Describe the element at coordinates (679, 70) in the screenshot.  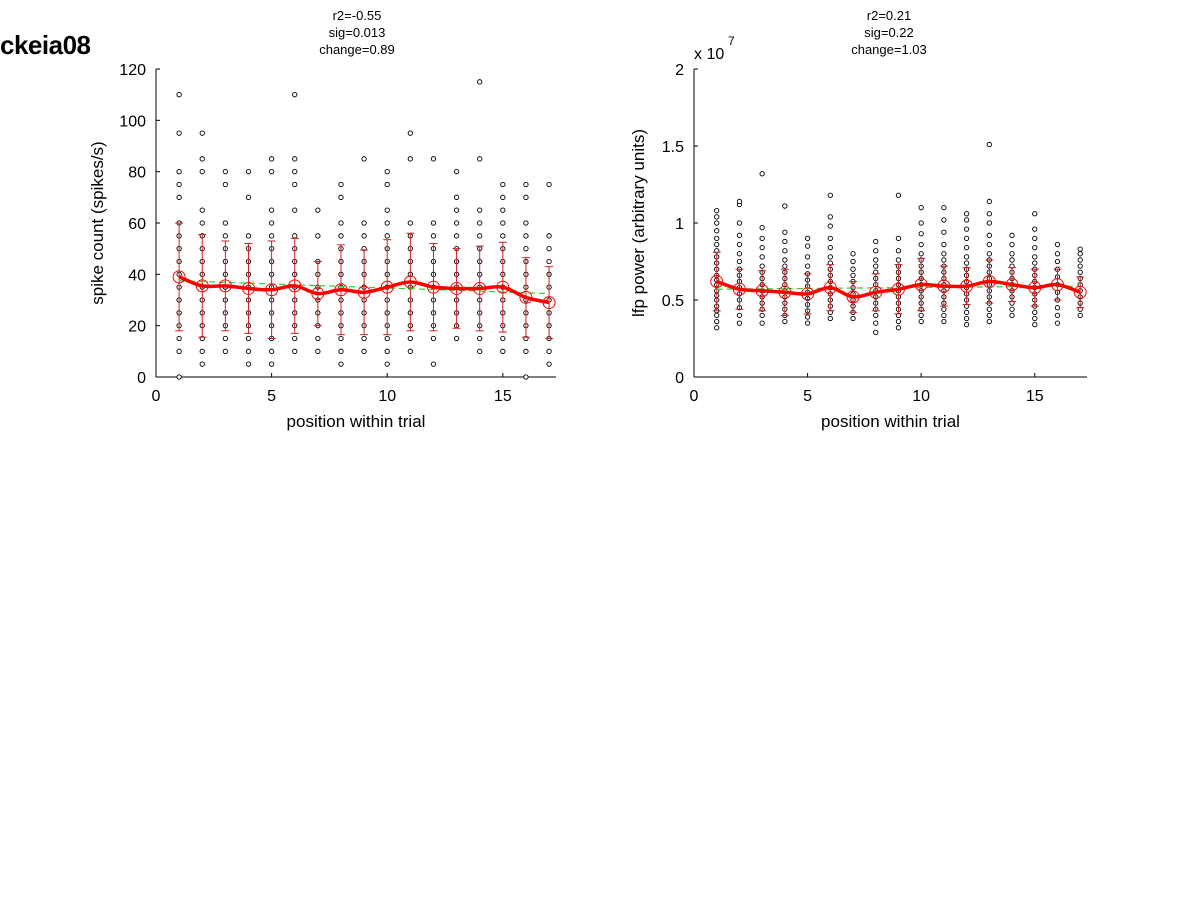
I see `y-tick-label: 2` at that location.